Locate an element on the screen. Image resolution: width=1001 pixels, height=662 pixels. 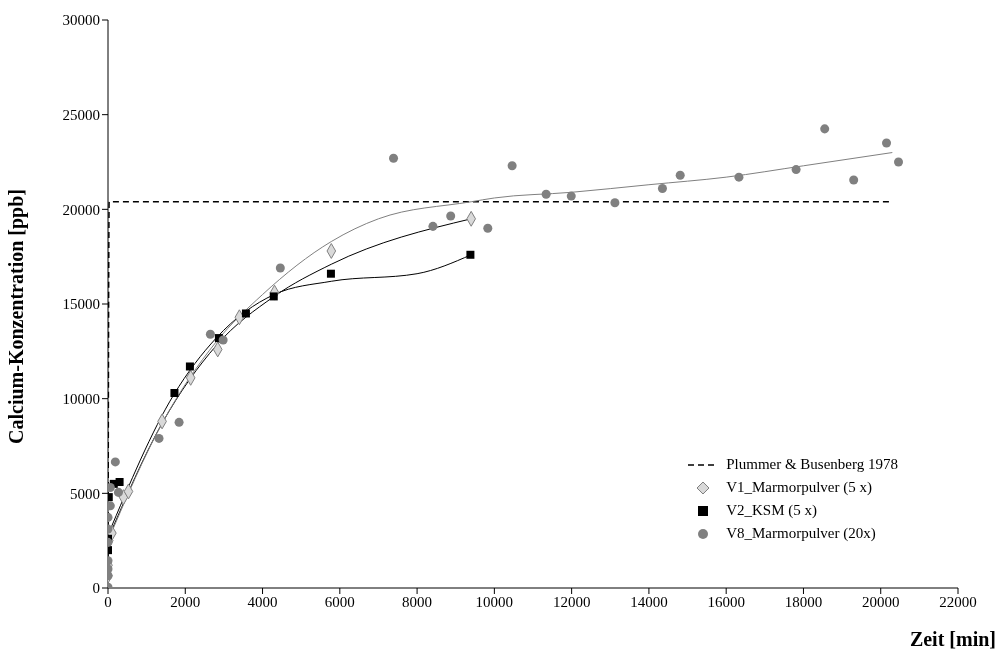
x-tick-label: 8000 is located at coordinates (417, 601).